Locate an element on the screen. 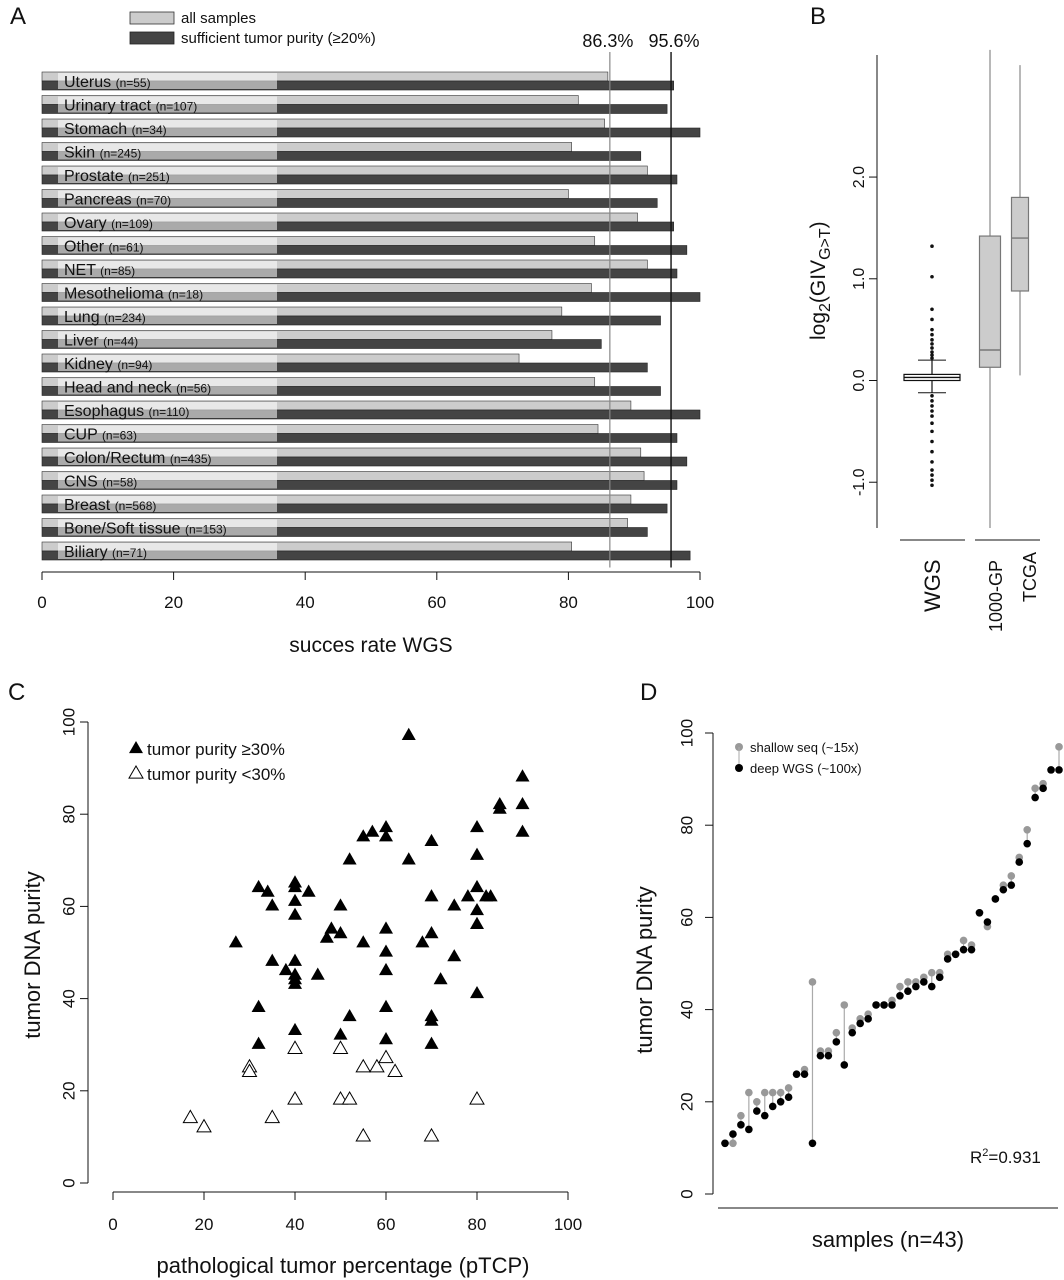 This screenshot has height=1280, width=1064. x-tick-label: 0 is located at coordinates (41, 602).